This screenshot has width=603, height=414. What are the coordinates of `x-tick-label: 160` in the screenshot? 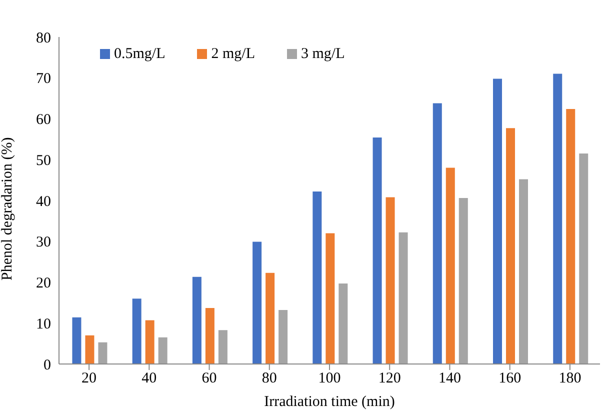 It's located at (510, 378).